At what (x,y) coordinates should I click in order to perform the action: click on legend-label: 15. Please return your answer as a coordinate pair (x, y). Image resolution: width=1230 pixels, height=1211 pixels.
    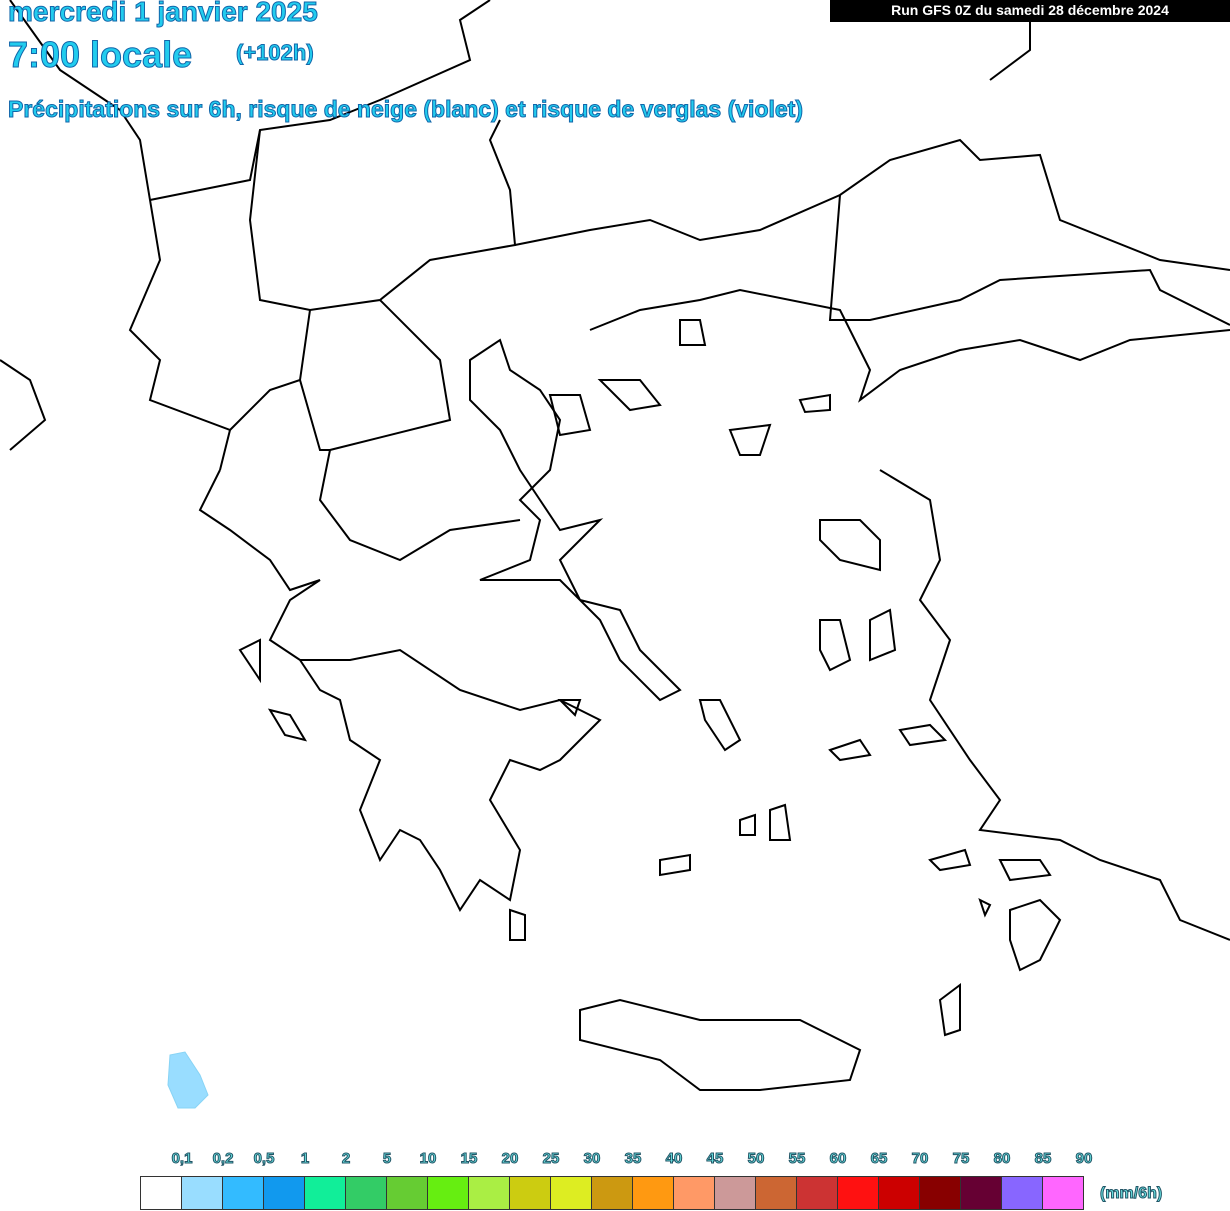
    Looking at the image, I should click on (469, 1159).